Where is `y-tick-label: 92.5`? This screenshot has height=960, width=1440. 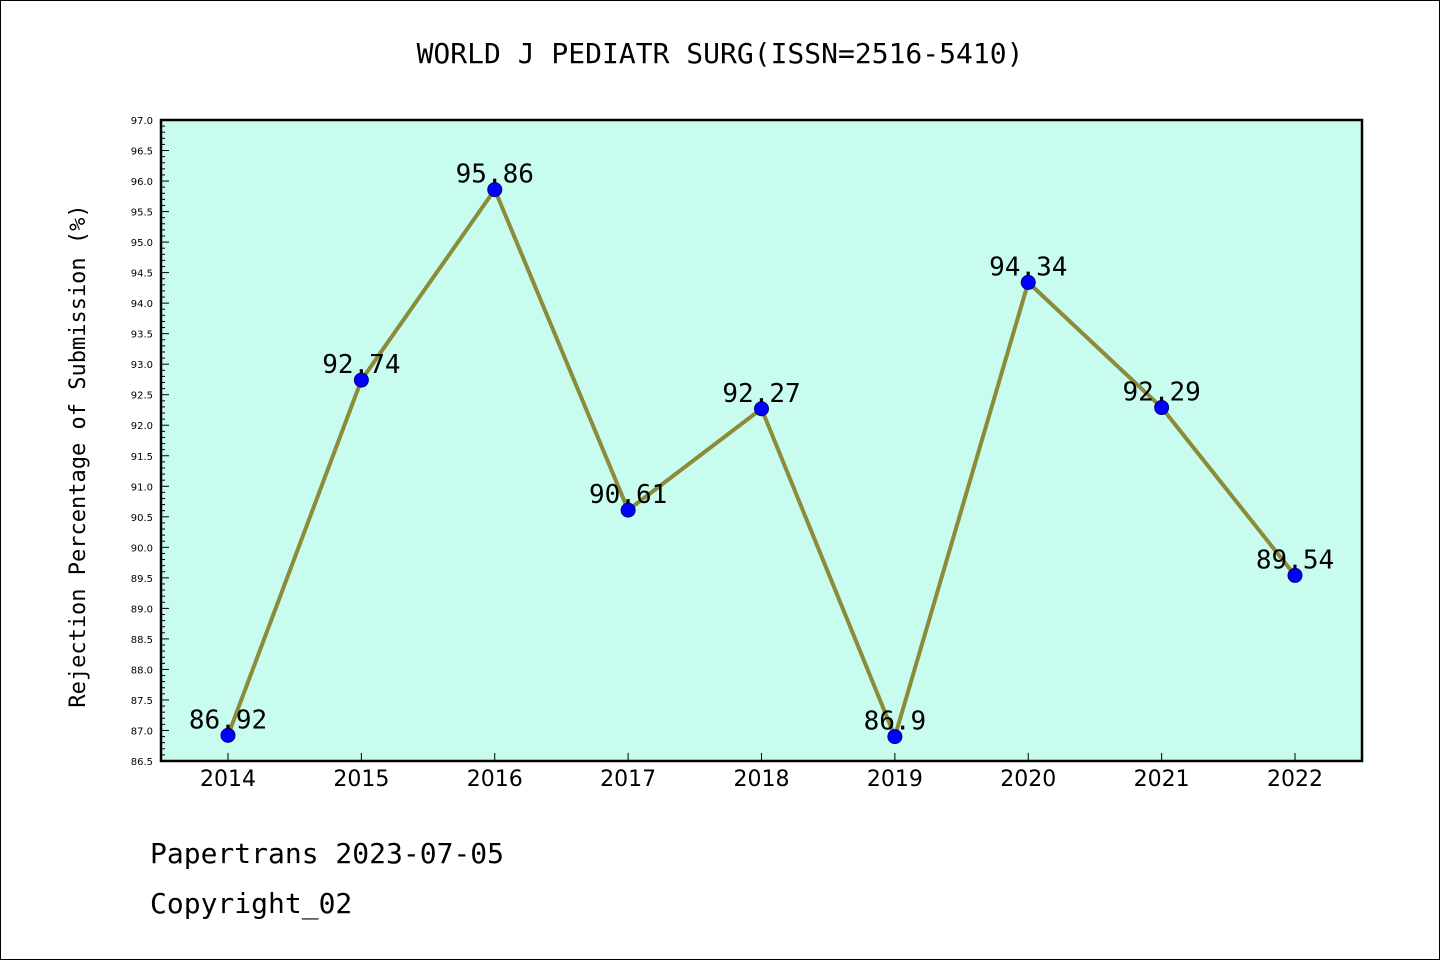 y-tick-label: 92.5 is located at coordinates (142, 396).